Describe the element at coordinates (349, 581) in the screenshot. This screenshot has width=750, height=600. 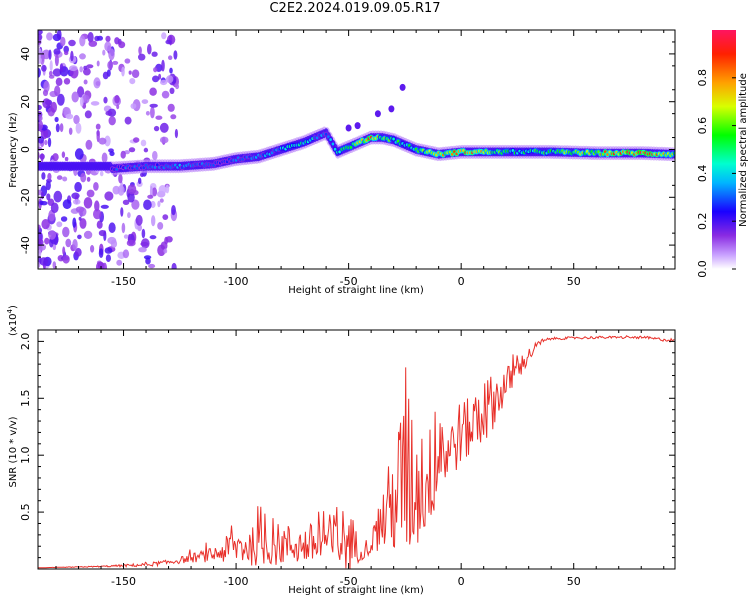
I see `x-tick-label: -50` at that location.